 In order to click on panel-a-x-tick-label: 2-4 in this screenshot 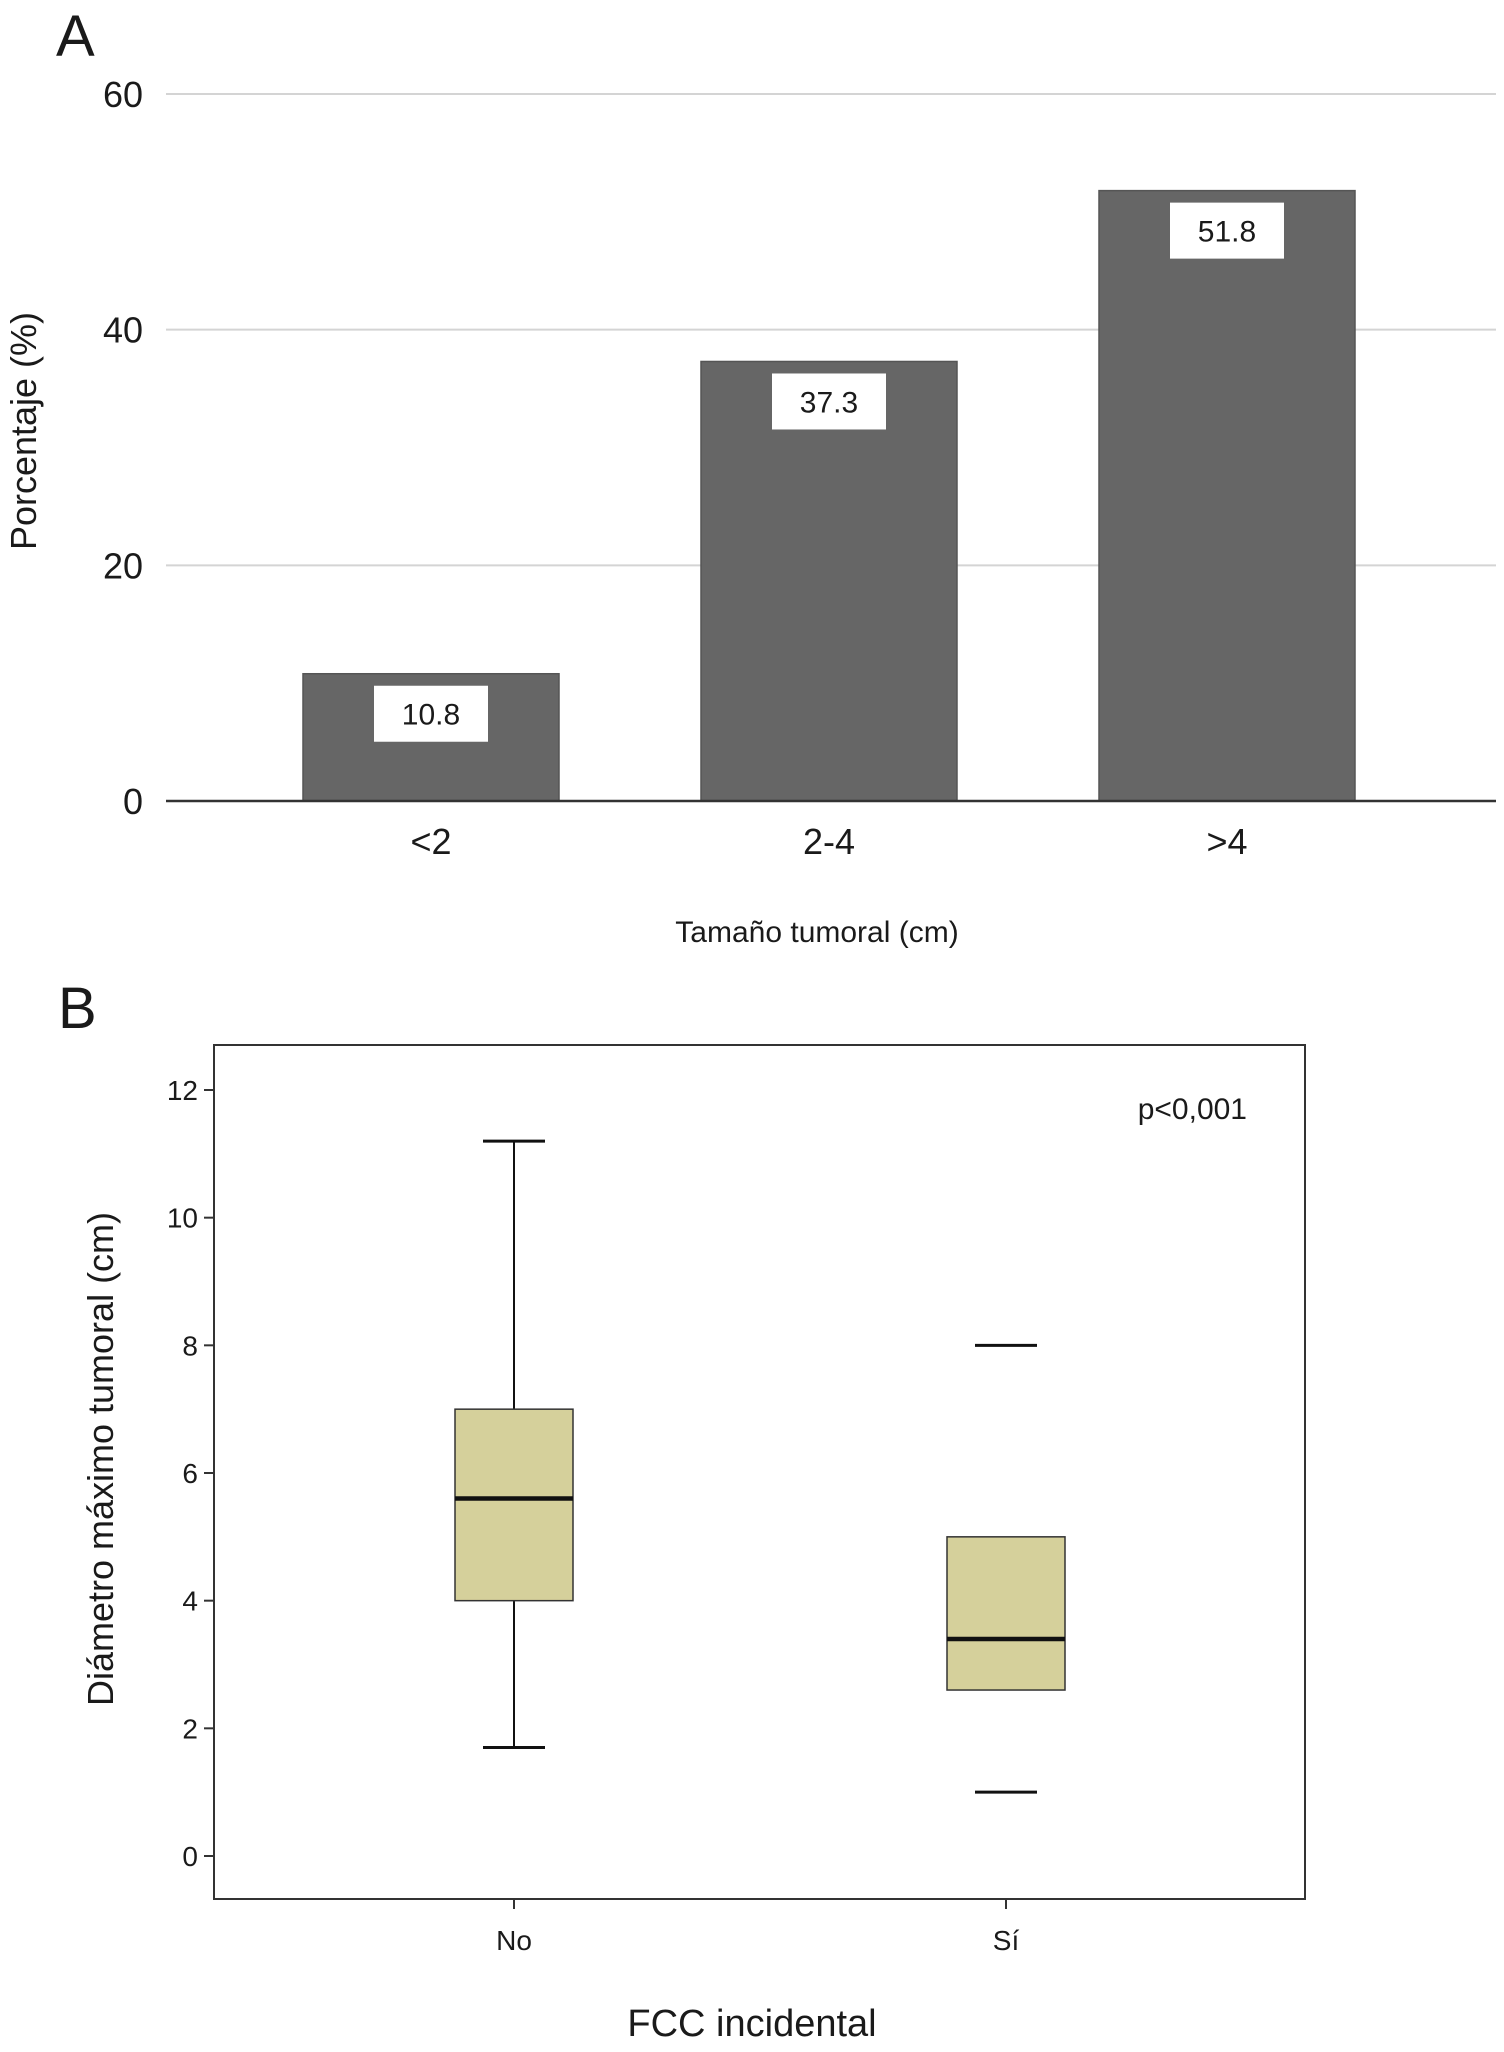, I will do `click(829, 841)`.